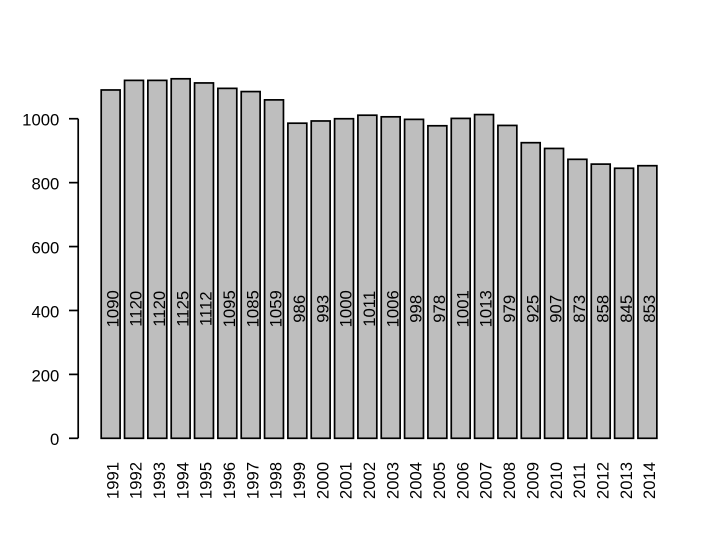  Describe the element at coordinates (439, 480) in the screenshot. I see `svg-text: 2005` at that location.